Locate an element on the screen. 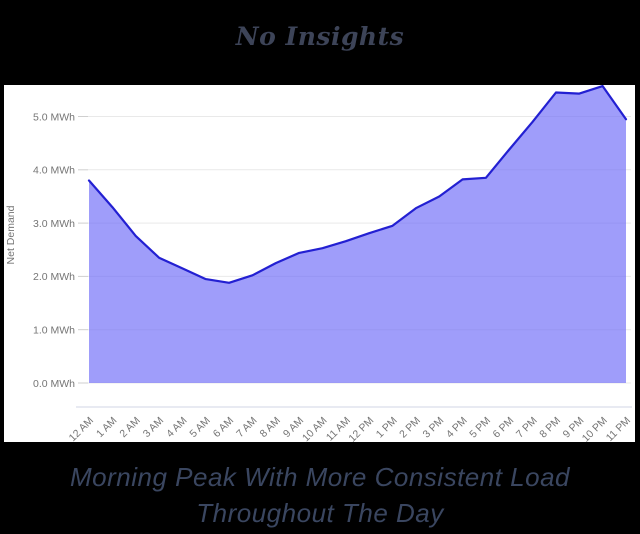 The width and height of the screenshot is (640, 534). x-tick-label: 5 AM is located at coordinates (199, 427).